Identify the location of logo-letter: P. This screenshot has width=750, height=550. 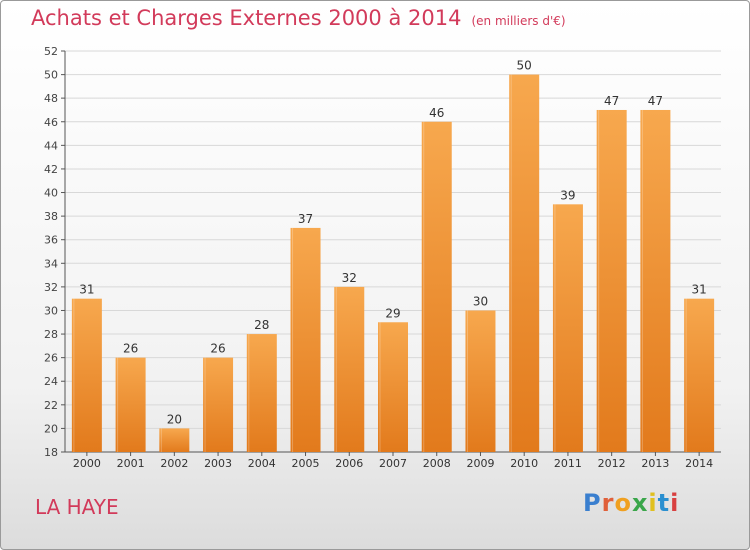
(592, 503).